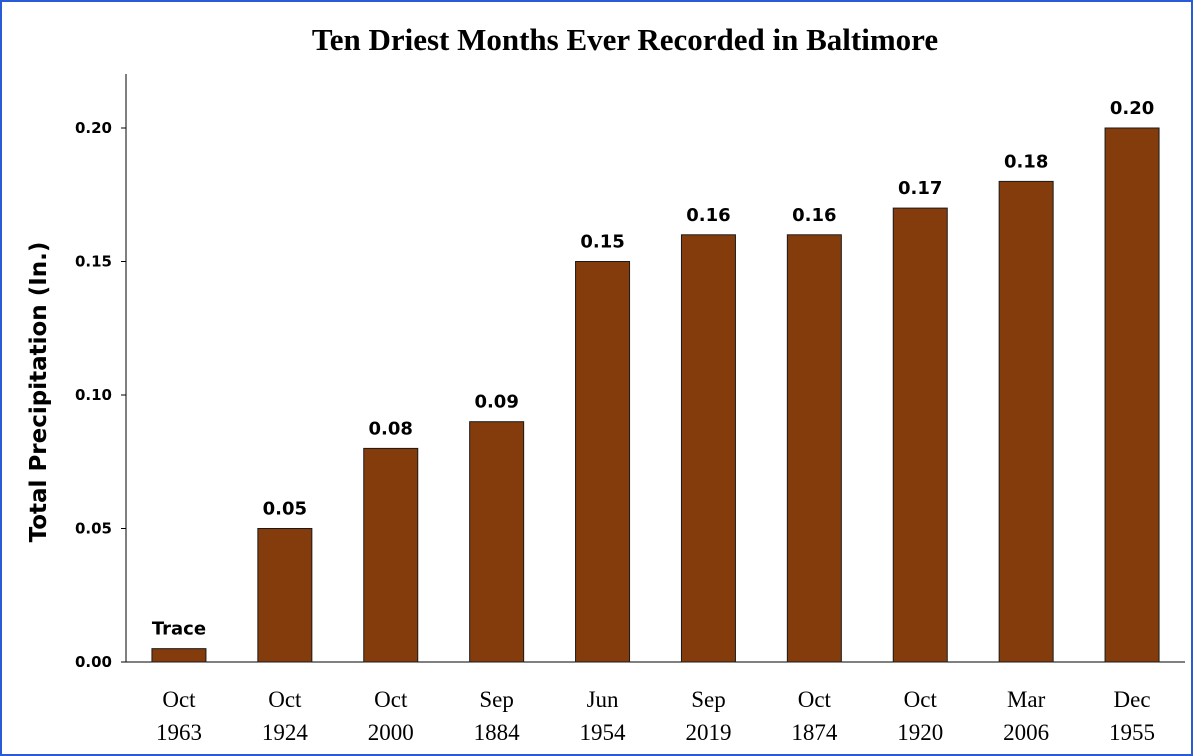  What do you see at coordinates (496, 402) in the screenshot?
I see `bar-value-label: 0.09` at bounding box center [496, 402].